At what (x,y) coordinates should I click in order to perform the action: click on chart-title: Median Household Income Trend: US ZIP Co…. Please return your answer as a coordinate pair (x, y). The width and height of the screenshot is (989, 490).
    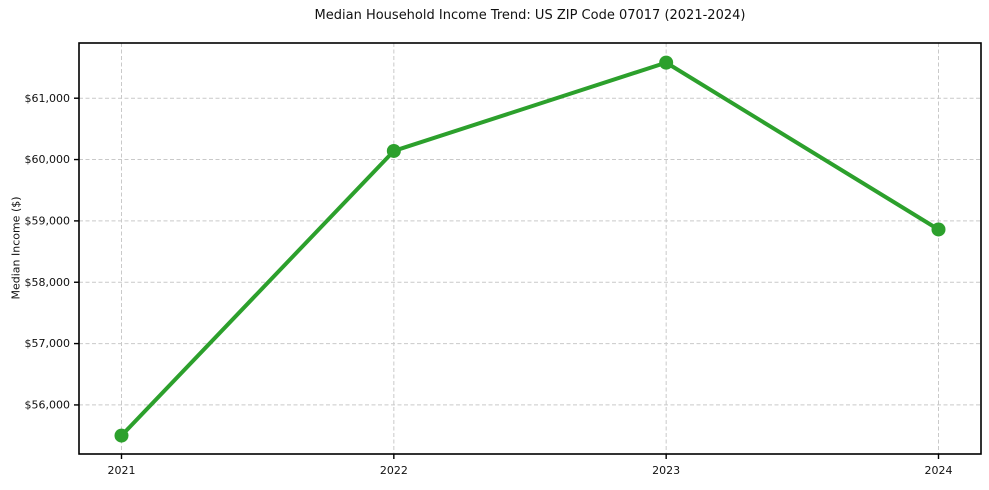
    Looking at the image, I should click on (530, 15).